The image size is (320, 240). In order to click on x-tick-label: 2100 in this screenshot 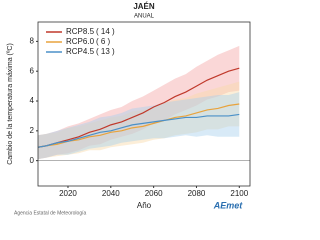, I will do `click(239, 193)`.